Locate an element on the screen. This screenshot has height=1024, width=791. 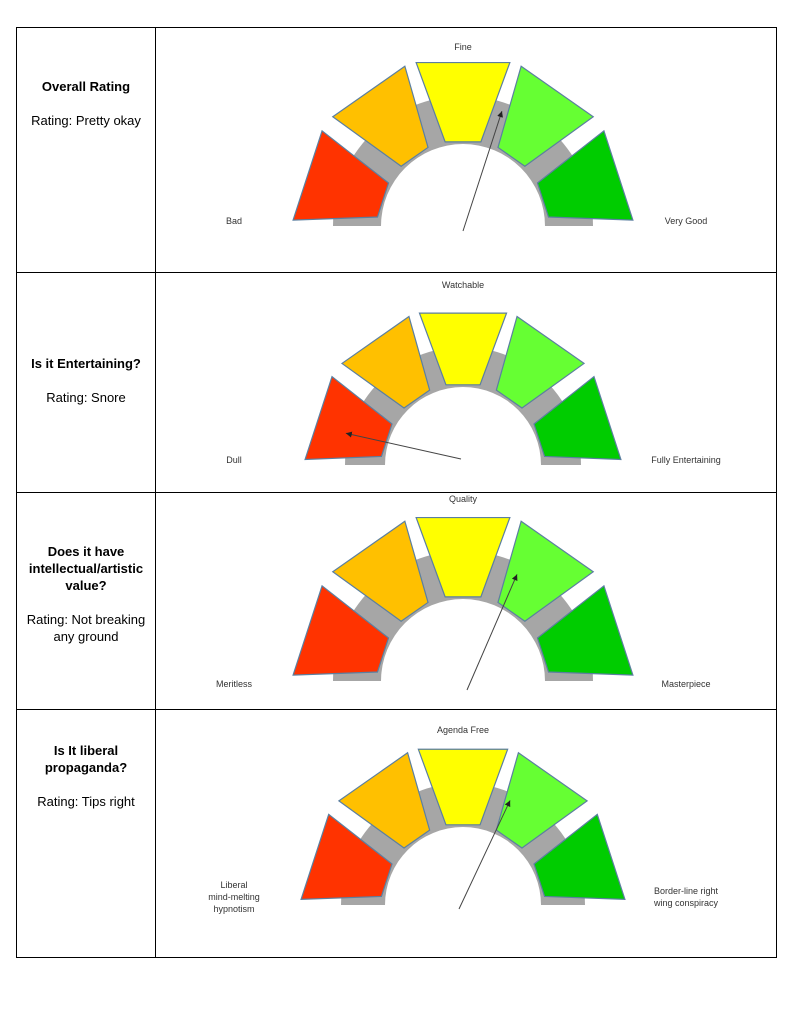
gauge-left-label: Liberal mind-melting hypnotism is located at coordinates (234, 897).